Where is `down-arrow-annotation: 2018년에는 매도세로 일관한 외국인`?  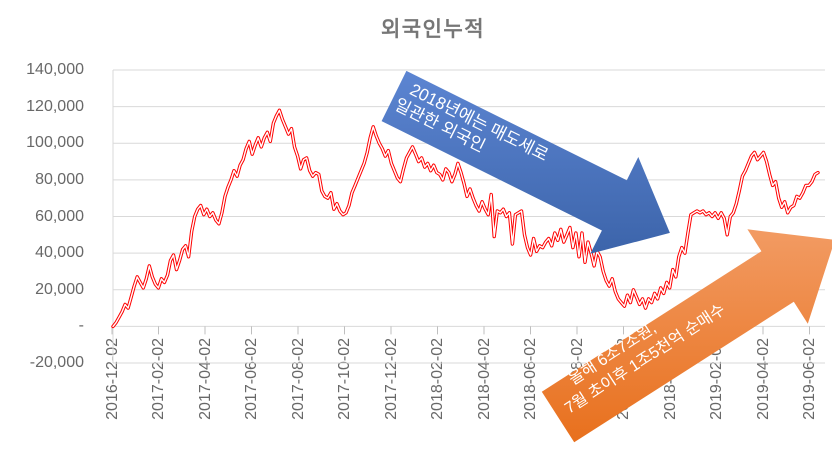
down-arrow-annotation: 2018년에는 매도세로 일관한 외국인 is located at coordinates (471, 130).